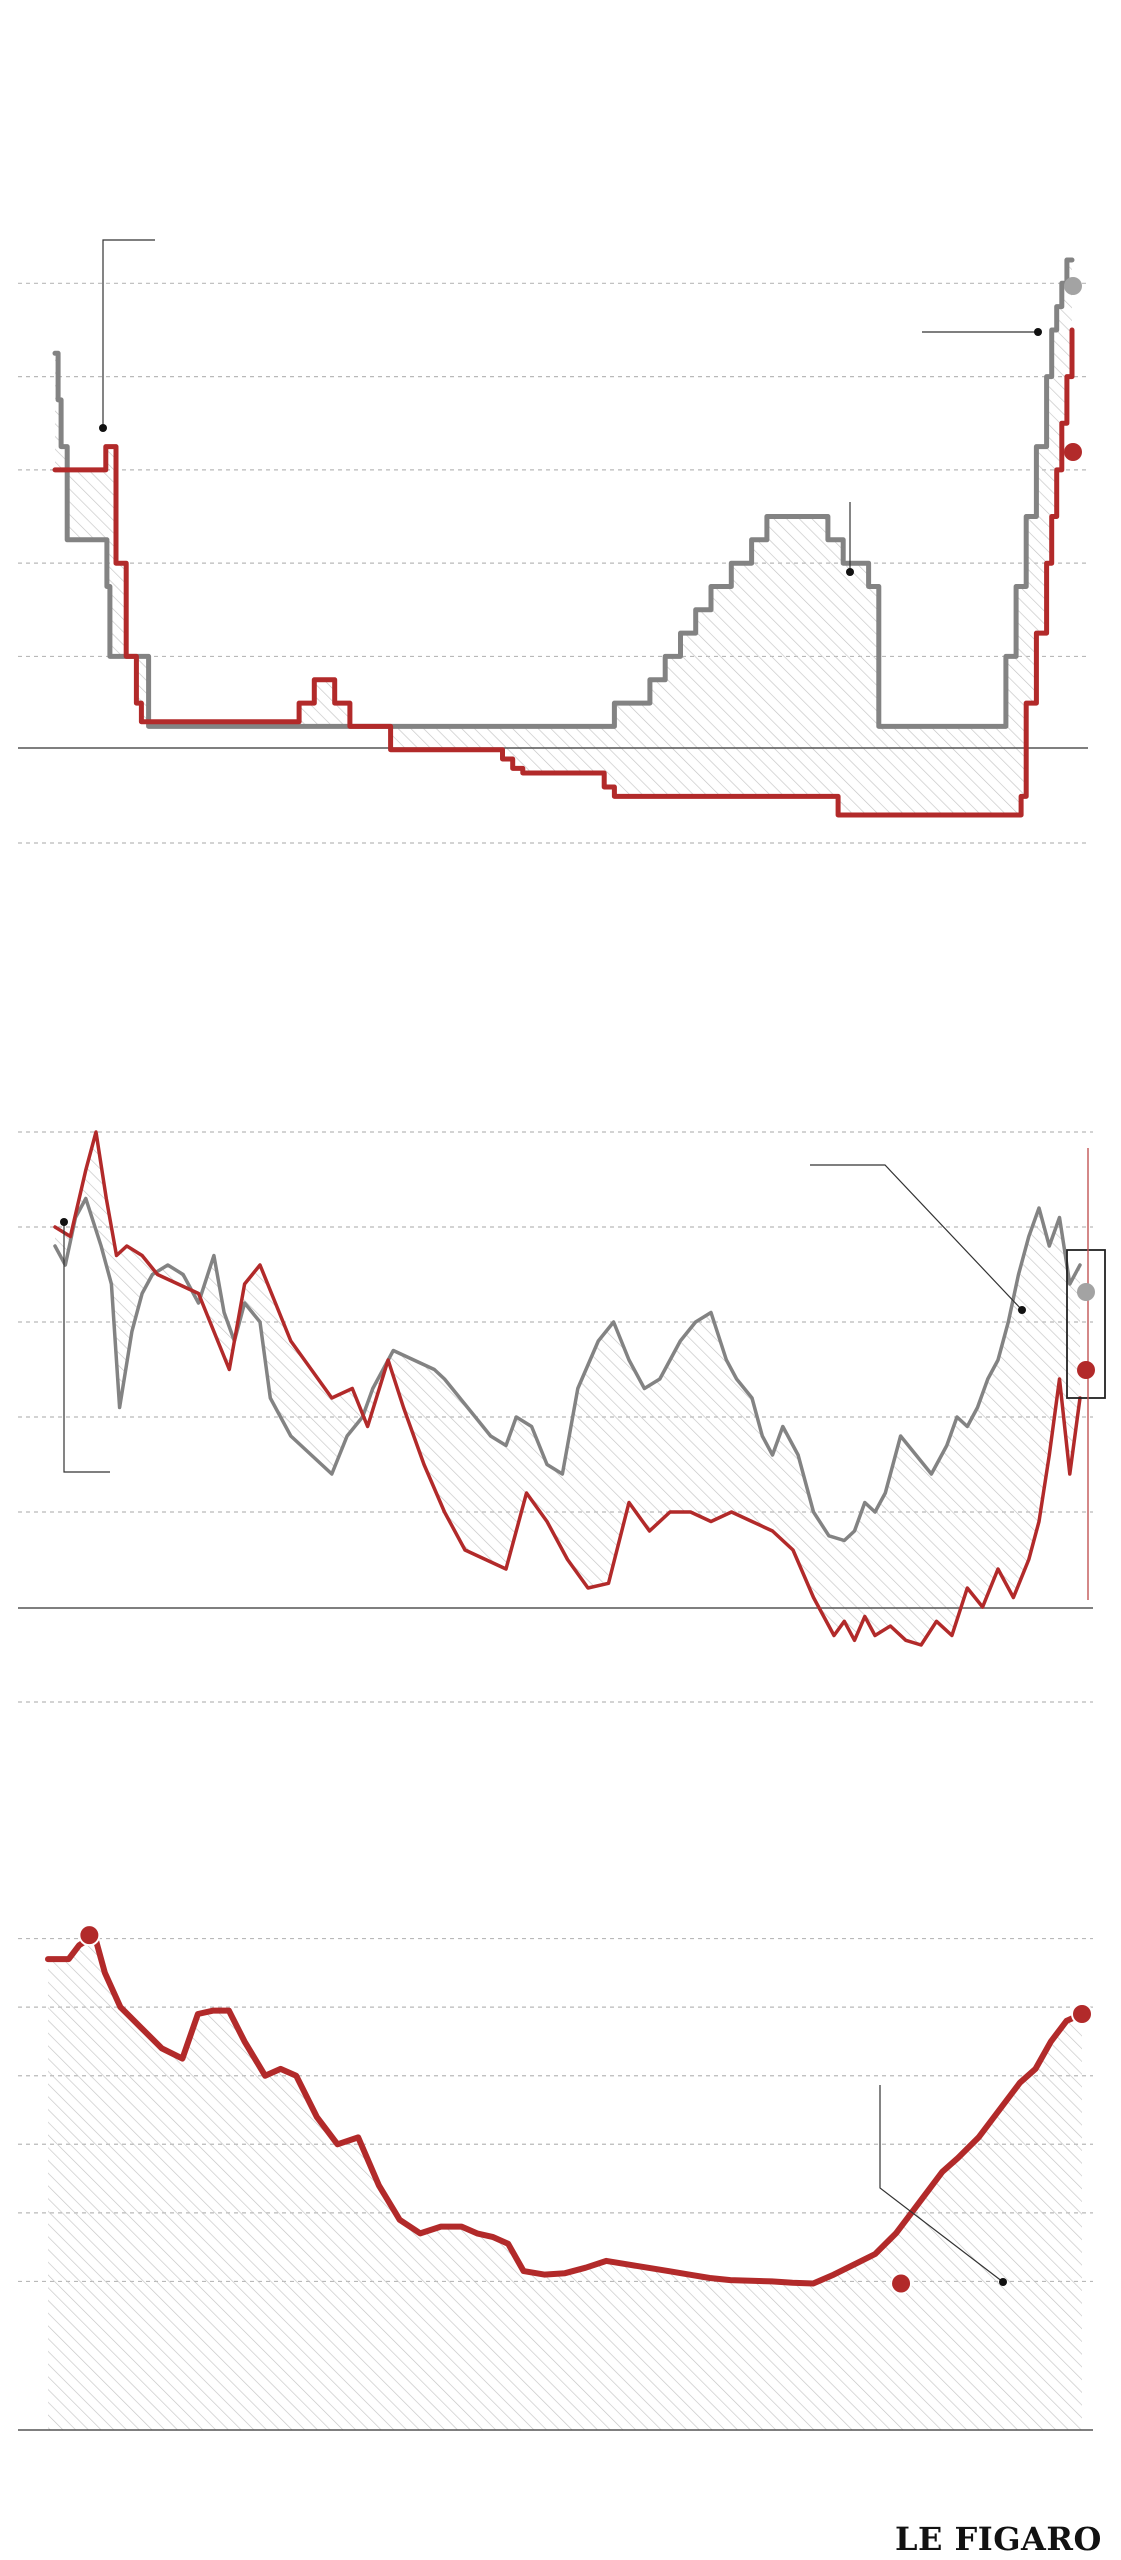 Image resolution: width=1121 pixels, height=2560 pixels. What do you see at coordinates (1073, 452) in the screenshot?
I see `p1-end-dot-red` at bounding box center [1073, 452].